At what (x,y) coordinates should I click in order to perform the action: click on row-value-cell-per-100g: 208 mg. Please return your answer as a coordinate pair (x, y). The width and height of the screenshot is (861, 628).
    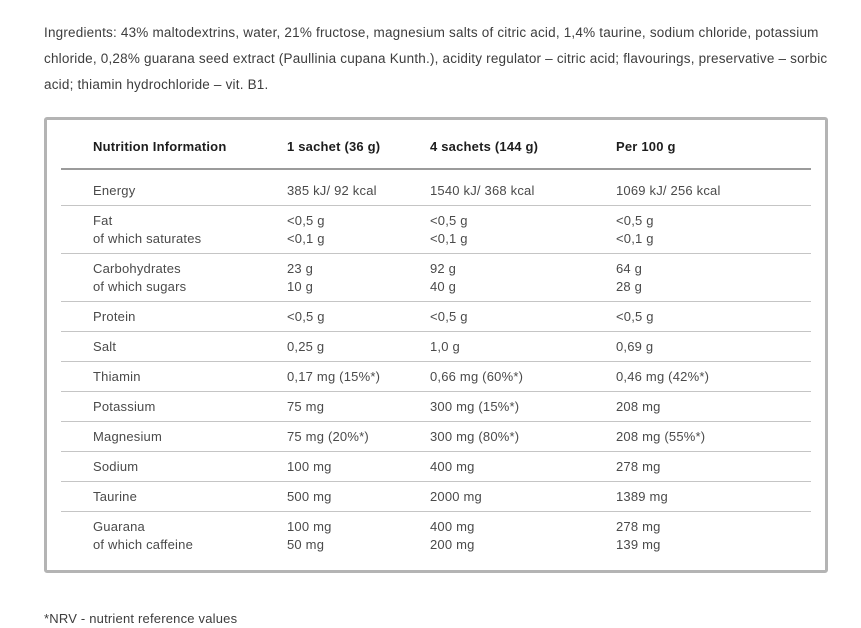
    Looking at the image, I should click on (713, 406).